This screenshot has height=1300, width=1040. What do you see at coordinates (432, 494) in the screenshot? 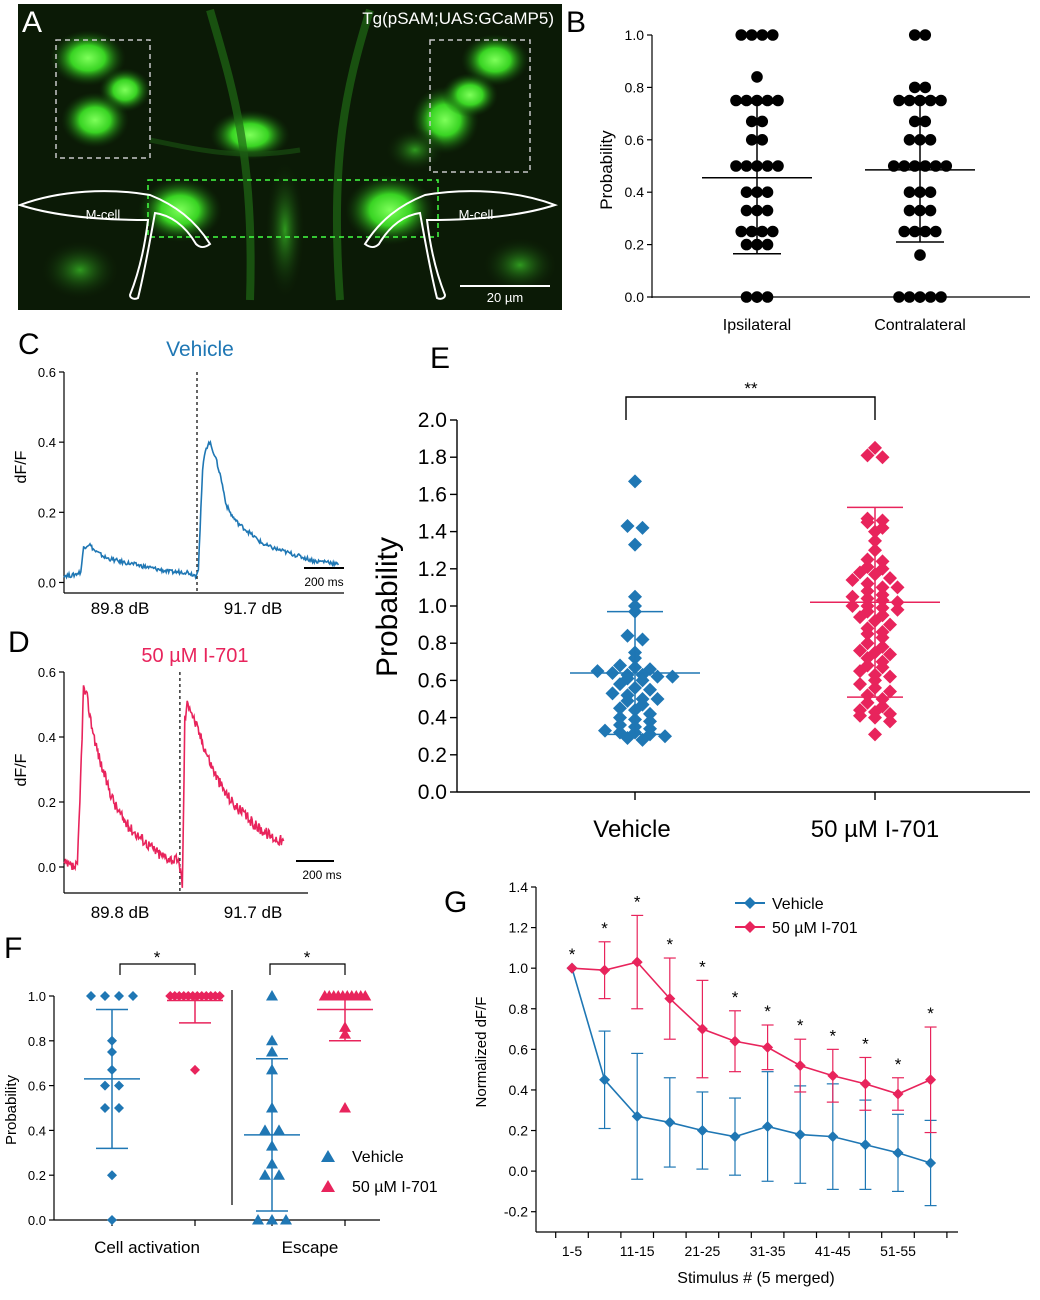
I see `panel-e-y-tick-label: 1.6` at bounding box center [432, 494].